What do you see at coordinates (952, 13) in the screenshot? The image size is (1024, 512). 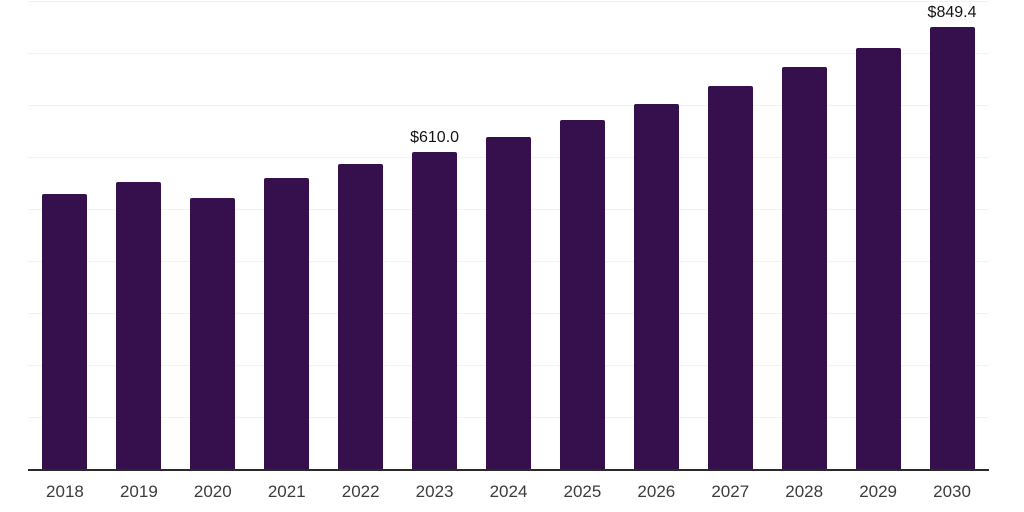 I see `bar-value-label-2030: $849.4` at bounding box center [952, 13].